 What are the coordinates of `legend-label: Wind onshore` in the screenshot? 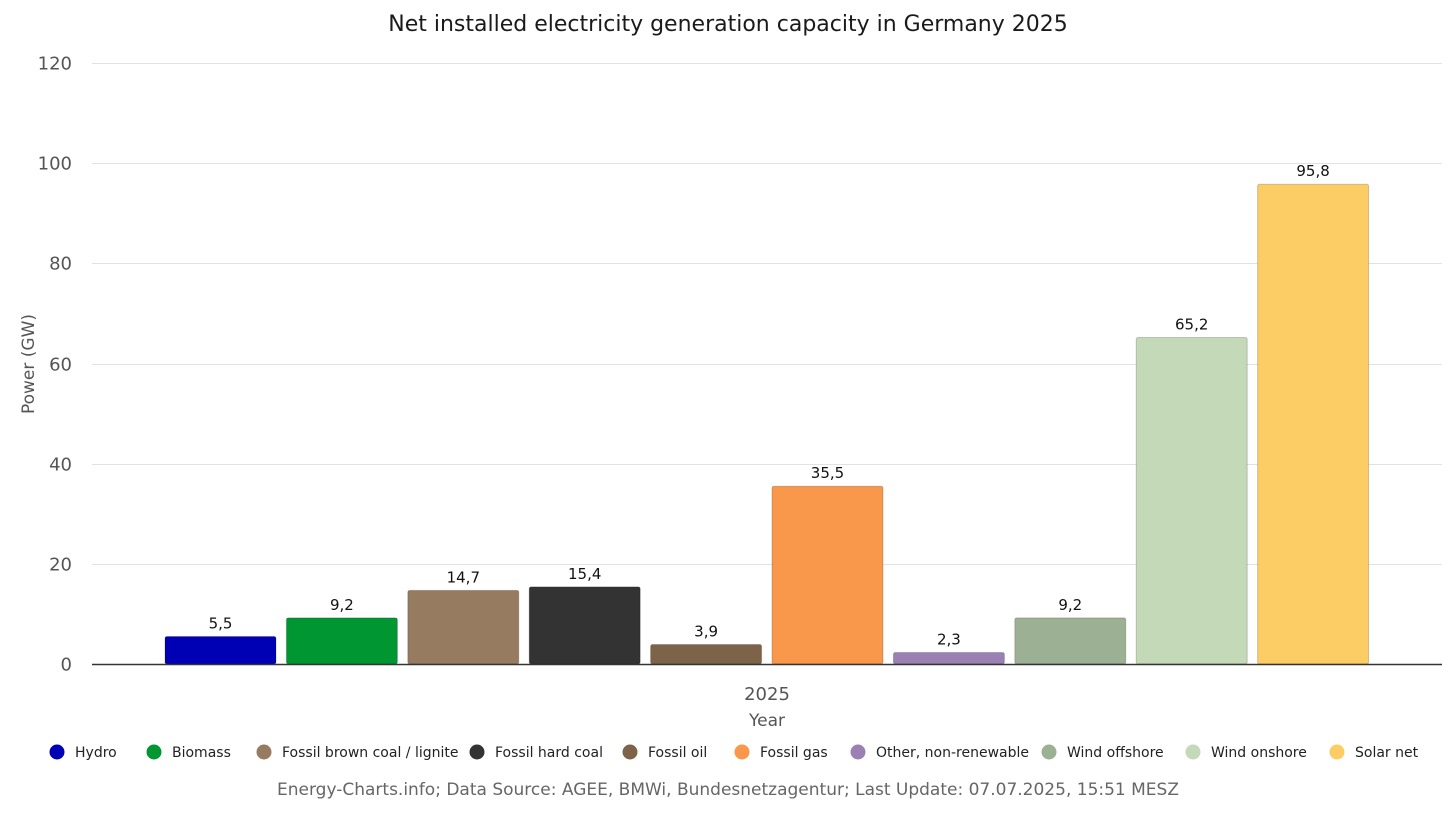 It's located at (1259, 753).